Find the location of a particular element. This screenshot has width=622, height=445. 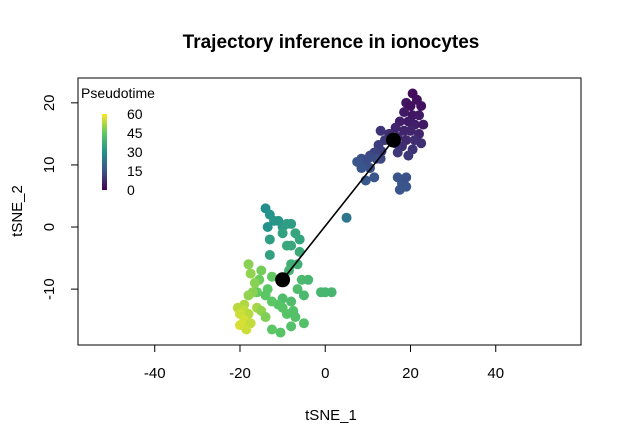

legend-tick-label: 60 is located at coordinates (135, 114).